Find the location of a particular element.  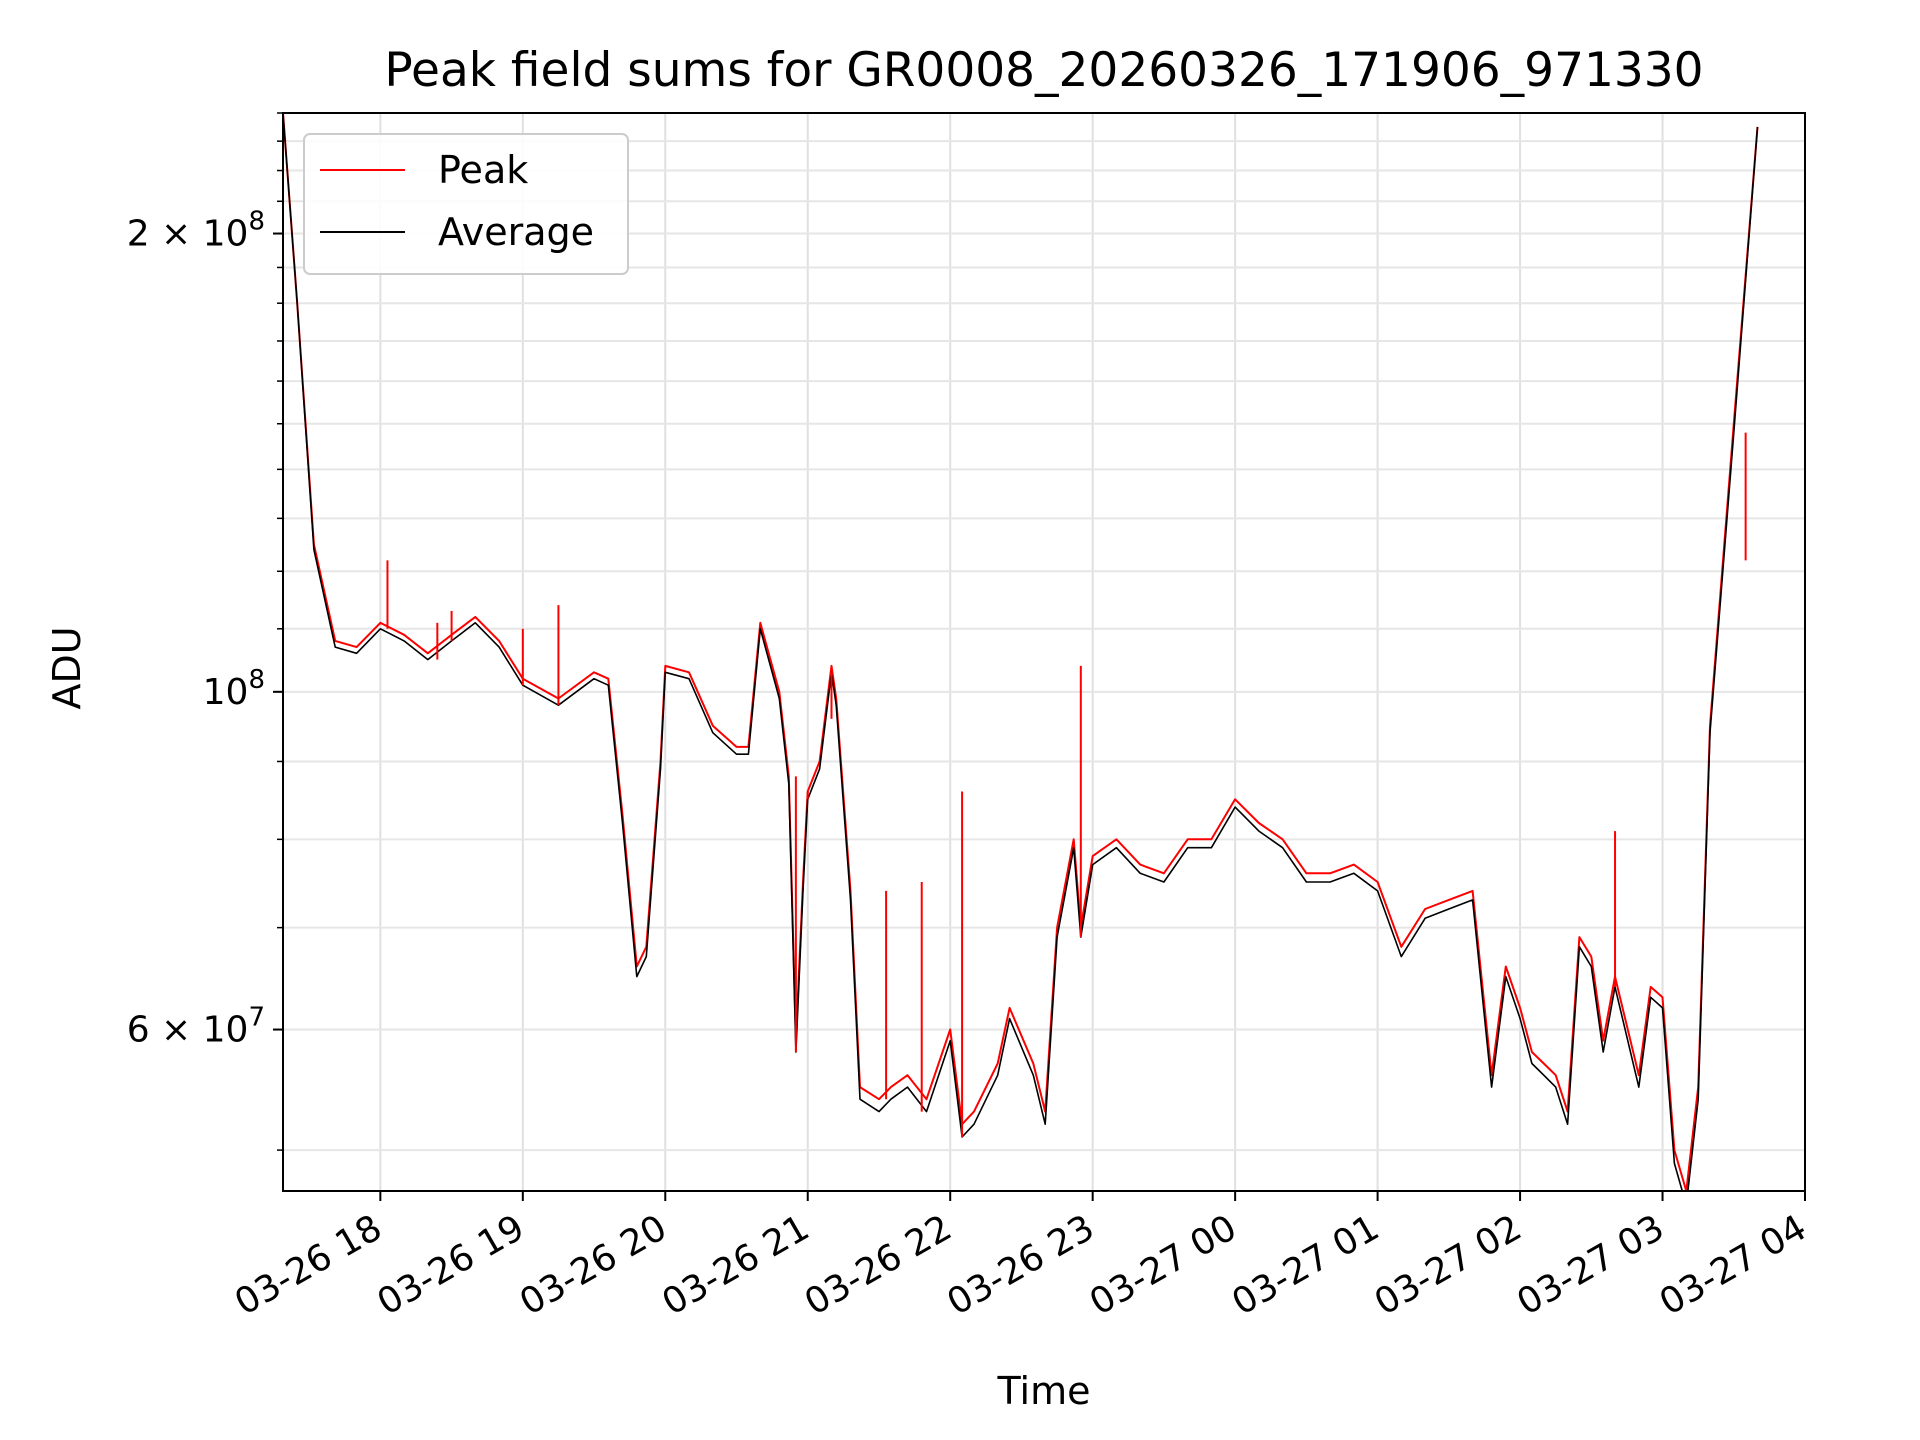

x-tick-label: 03-27 03 is located at coordinates (1590, 1265).